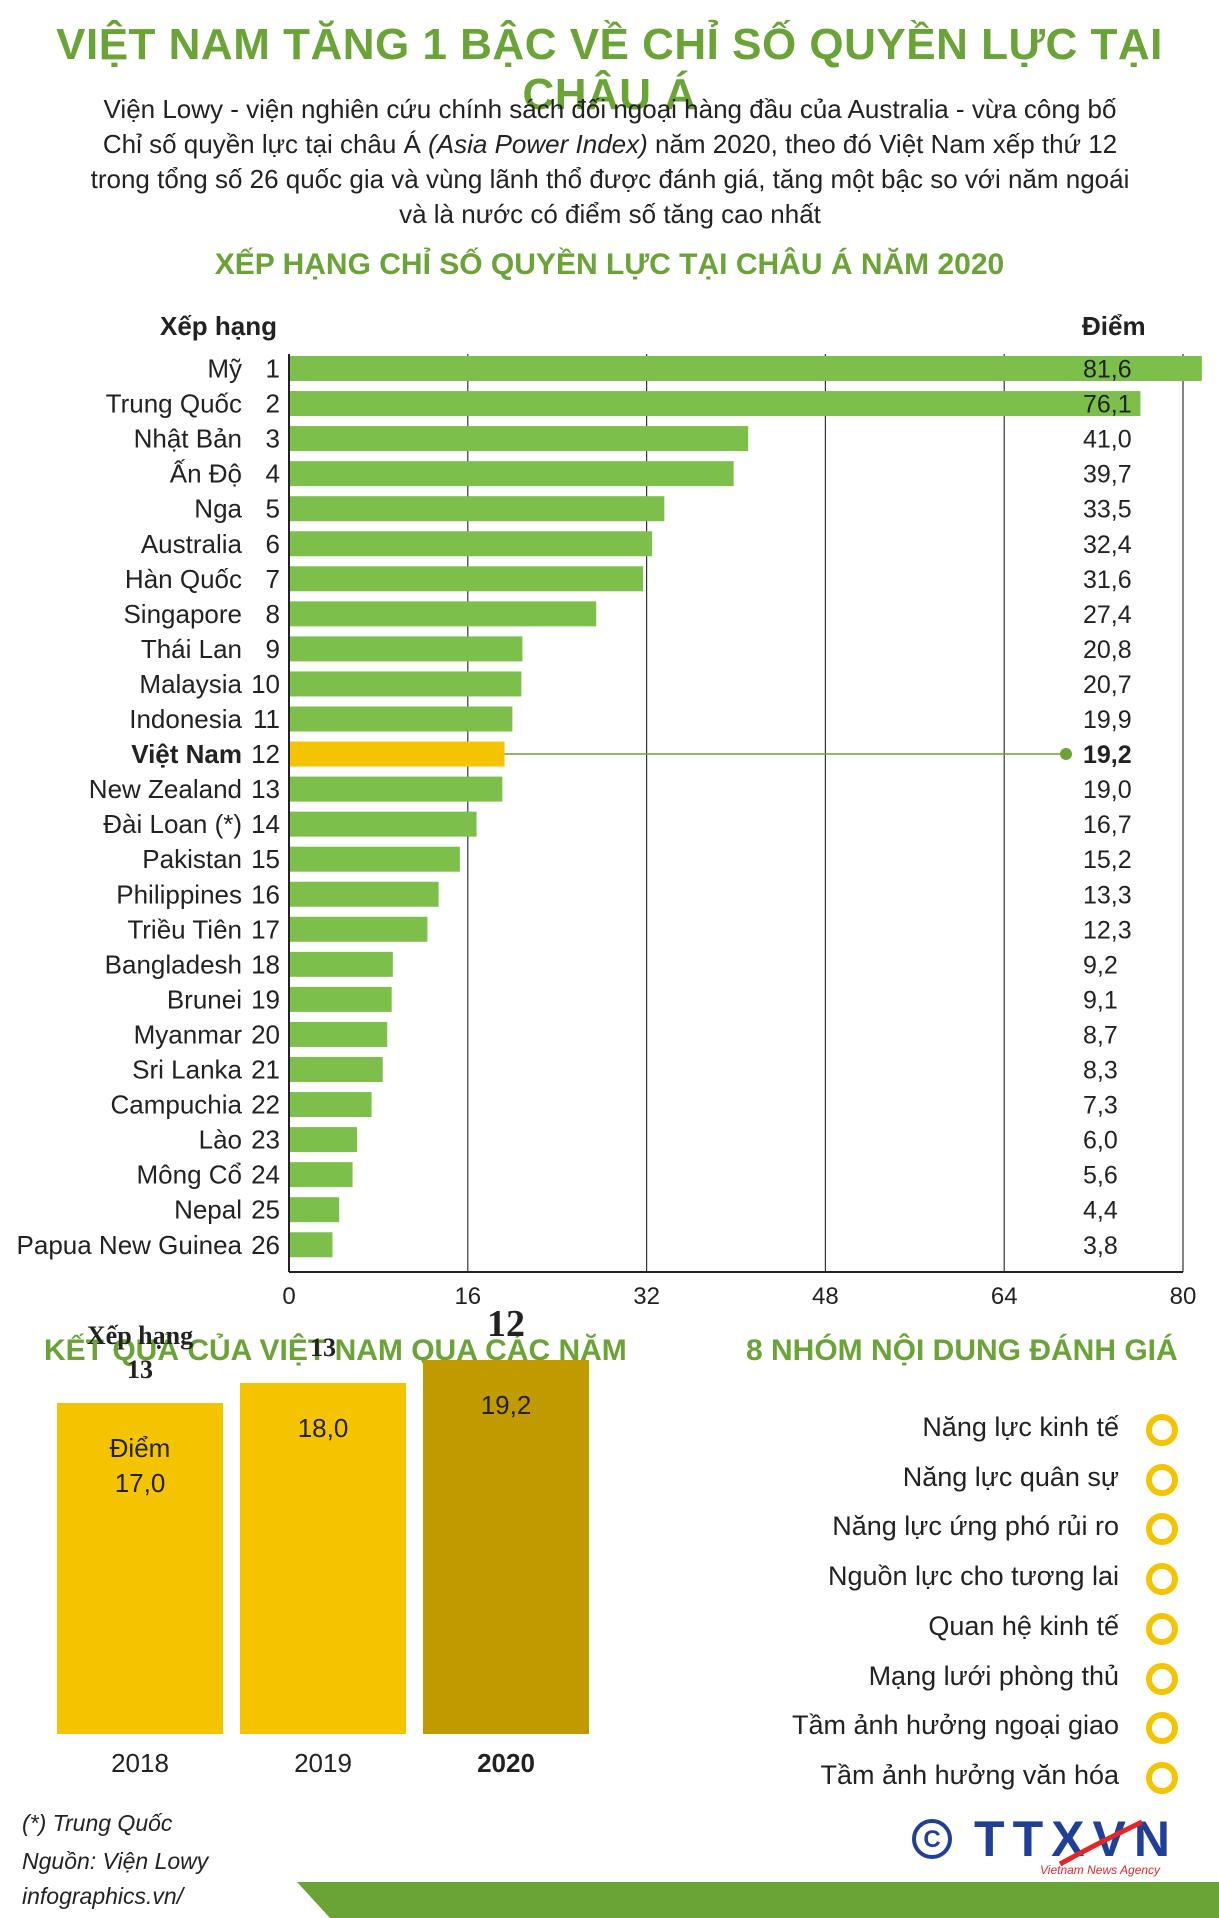  I want to click on value-label: 5,6, so click(1100, 1176).